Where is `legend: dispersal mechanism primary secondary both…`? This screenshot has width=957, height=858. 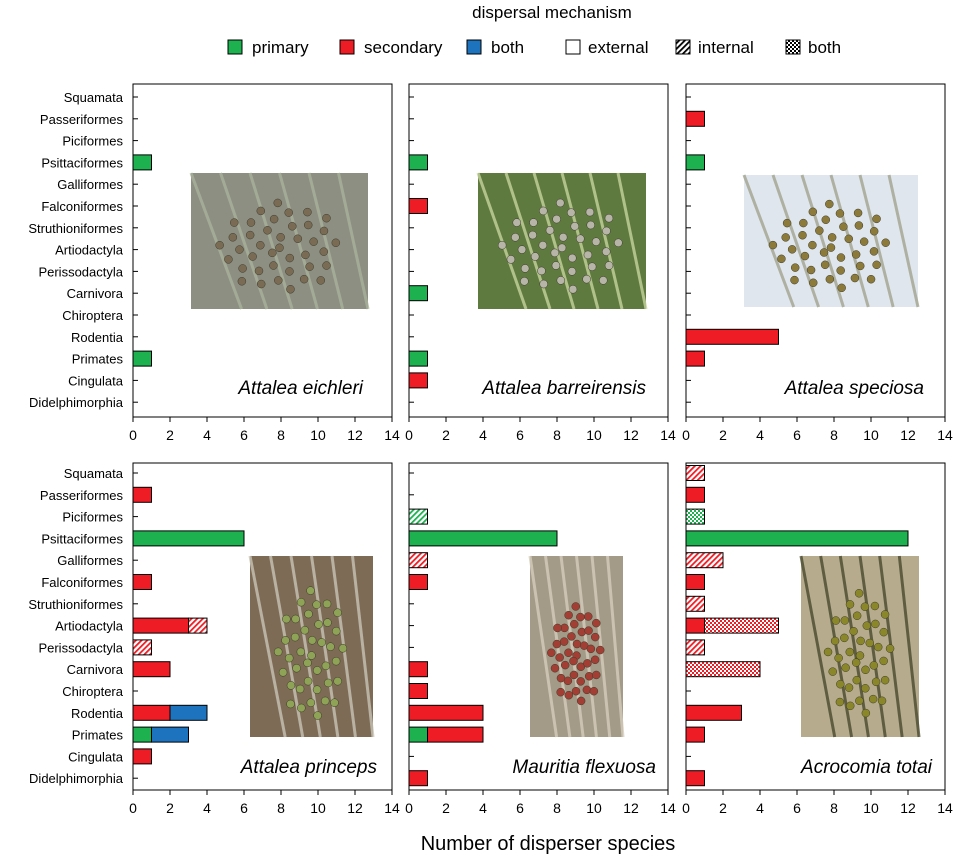
legend: dispersal mechanism primary secondary both… is located at coordinates (534, 30).